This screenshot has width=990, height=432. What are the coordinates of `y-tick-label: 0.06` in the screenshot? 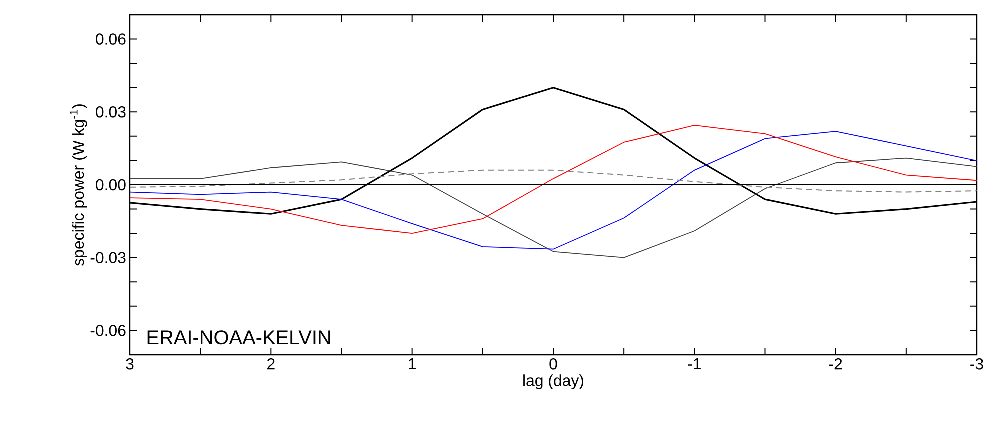 It's located at (111, 39).